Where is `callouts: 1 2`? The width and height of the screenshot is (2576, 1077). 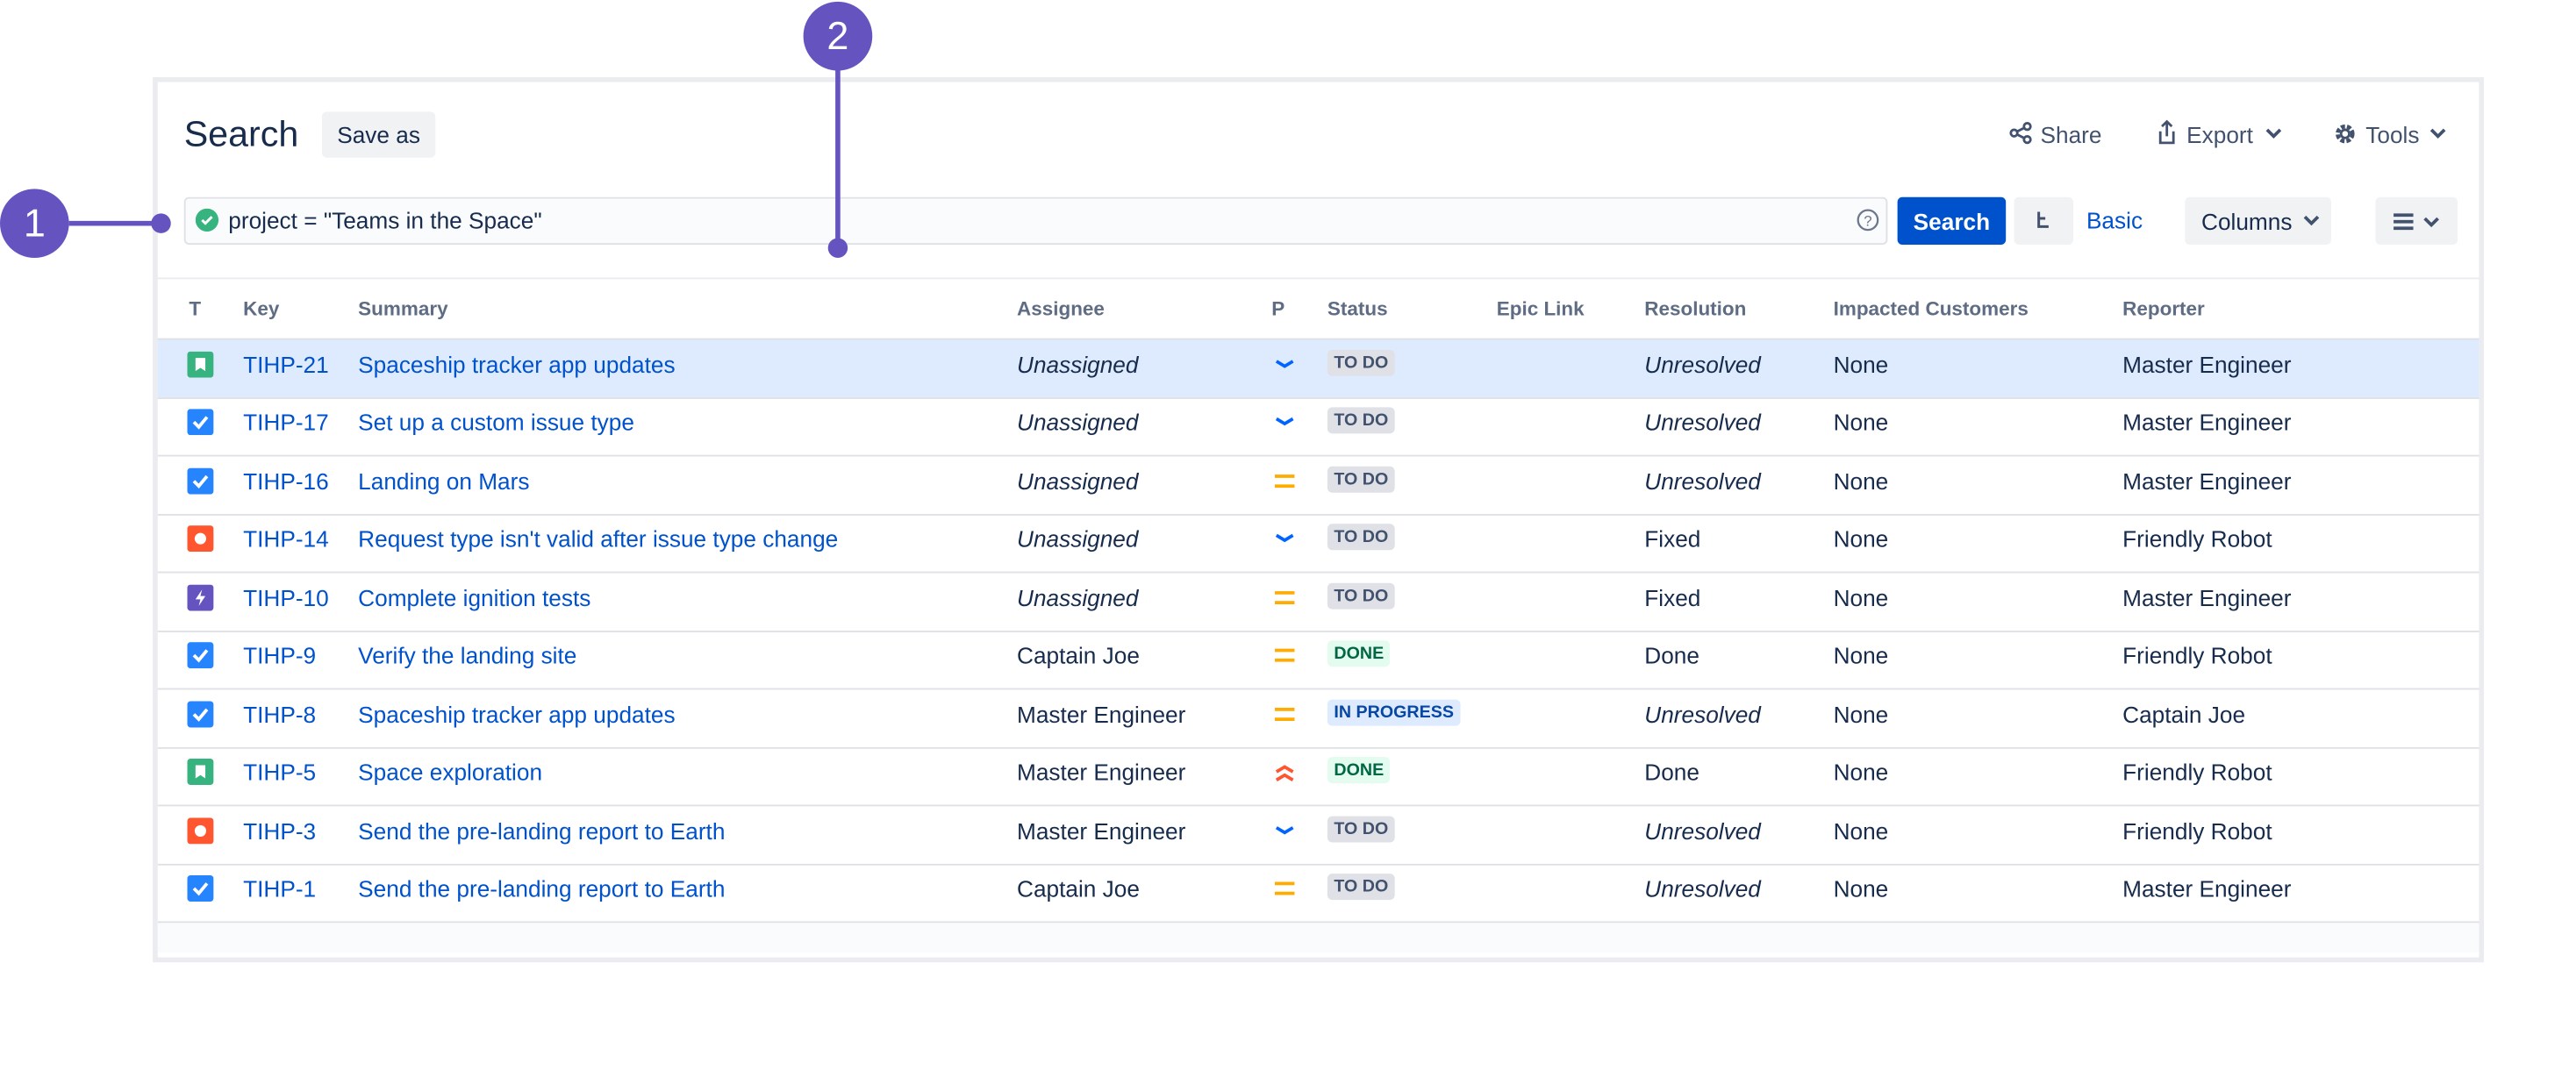
callouts: 1 2 is located at coordinates (436, 129).